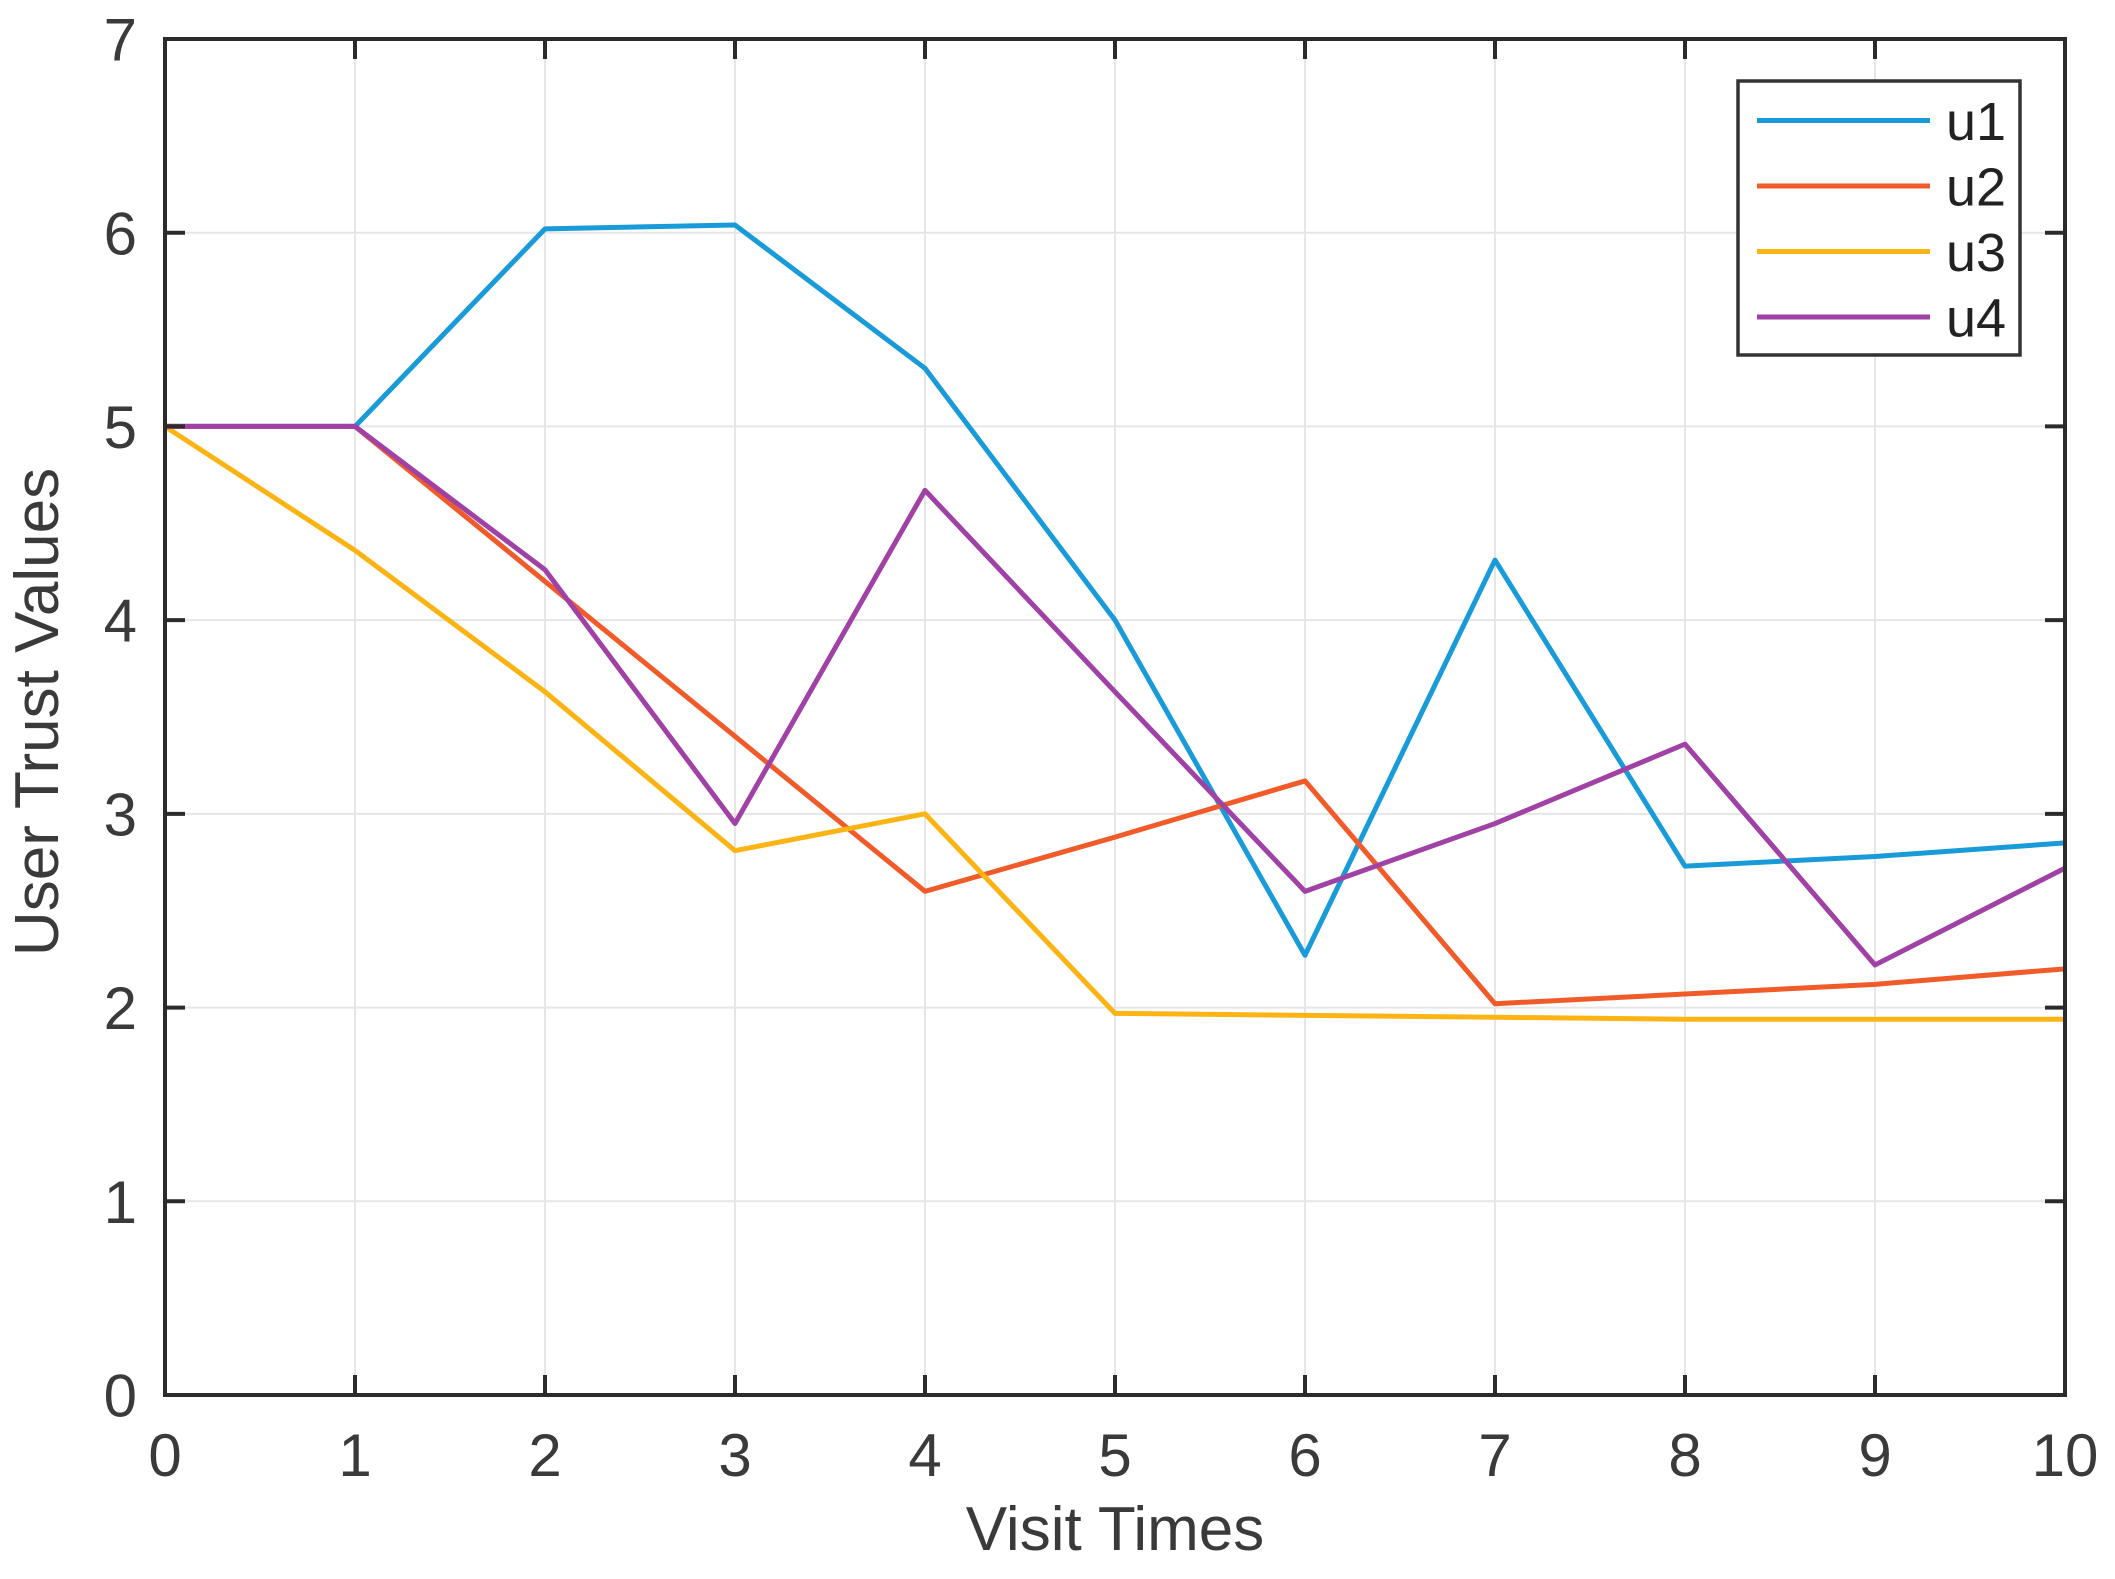  What do you see at coordinates (1879, 218) in the screenshot?
I see `legend-box` at bounding box center [1879, 218].